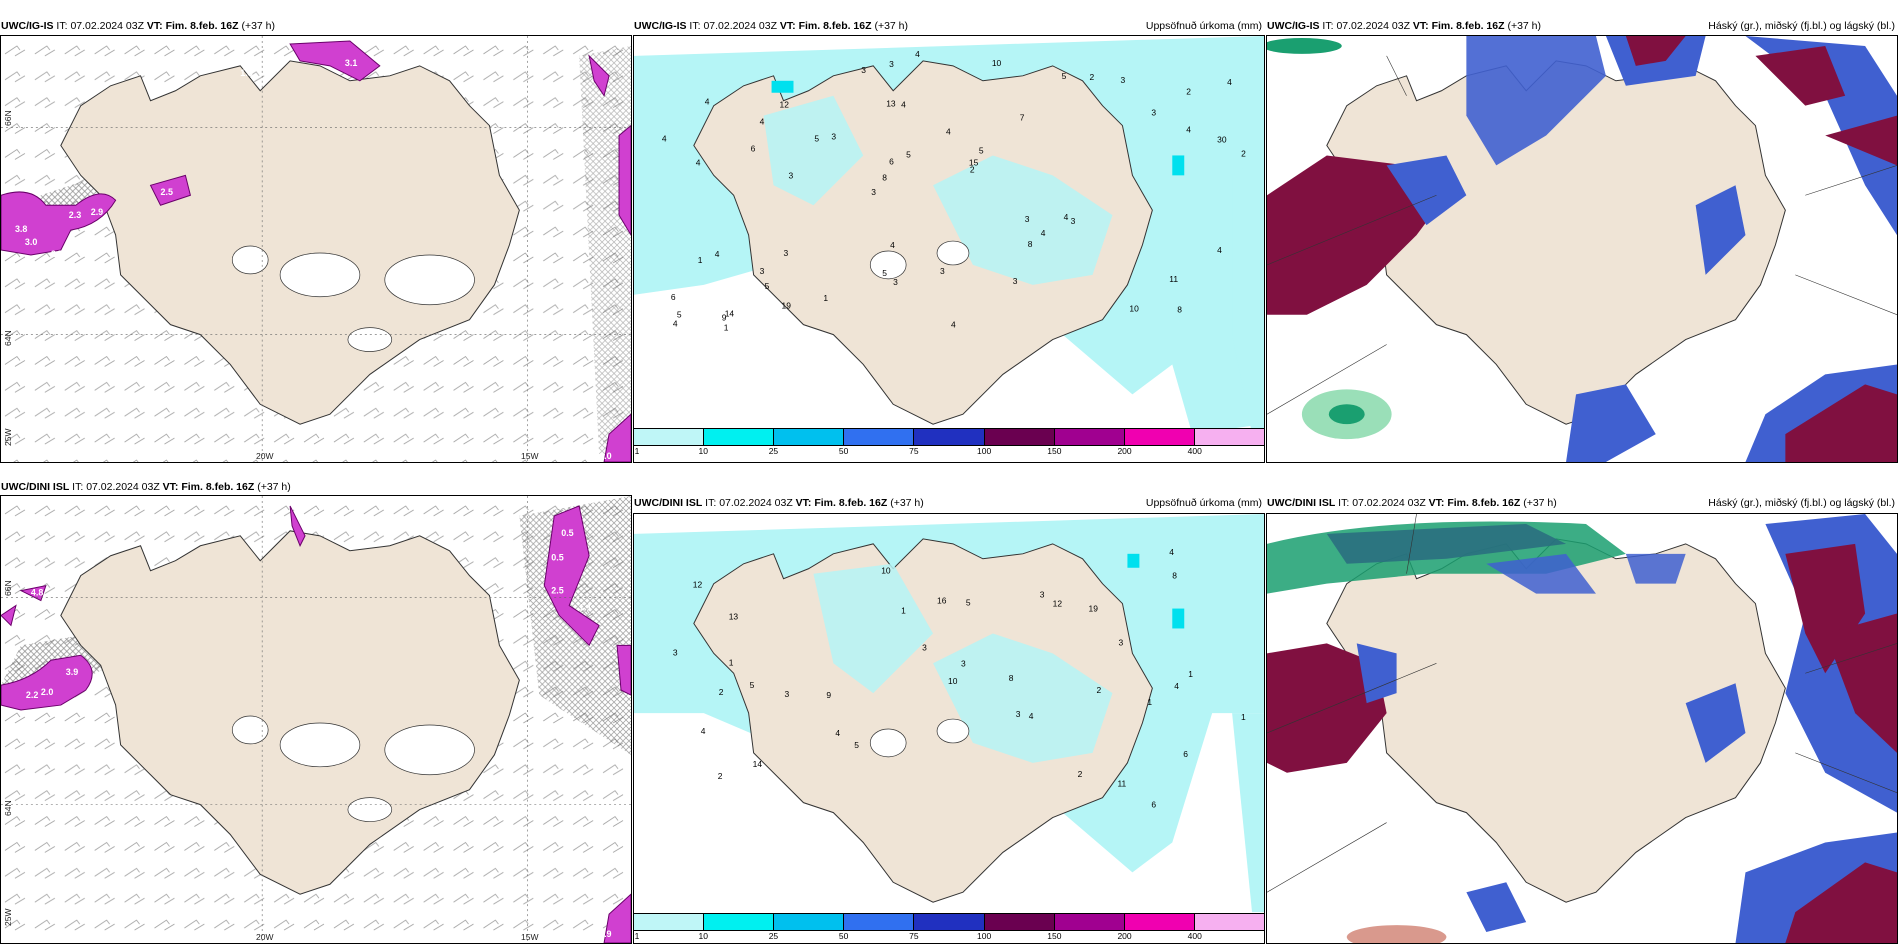 The height and width of the screenshot is (950, 1900). What do you see at coordinates (1124, 936) in the screenshot?
I see `colorbar-tick-label: 200` at bounding box center [1124, 936].